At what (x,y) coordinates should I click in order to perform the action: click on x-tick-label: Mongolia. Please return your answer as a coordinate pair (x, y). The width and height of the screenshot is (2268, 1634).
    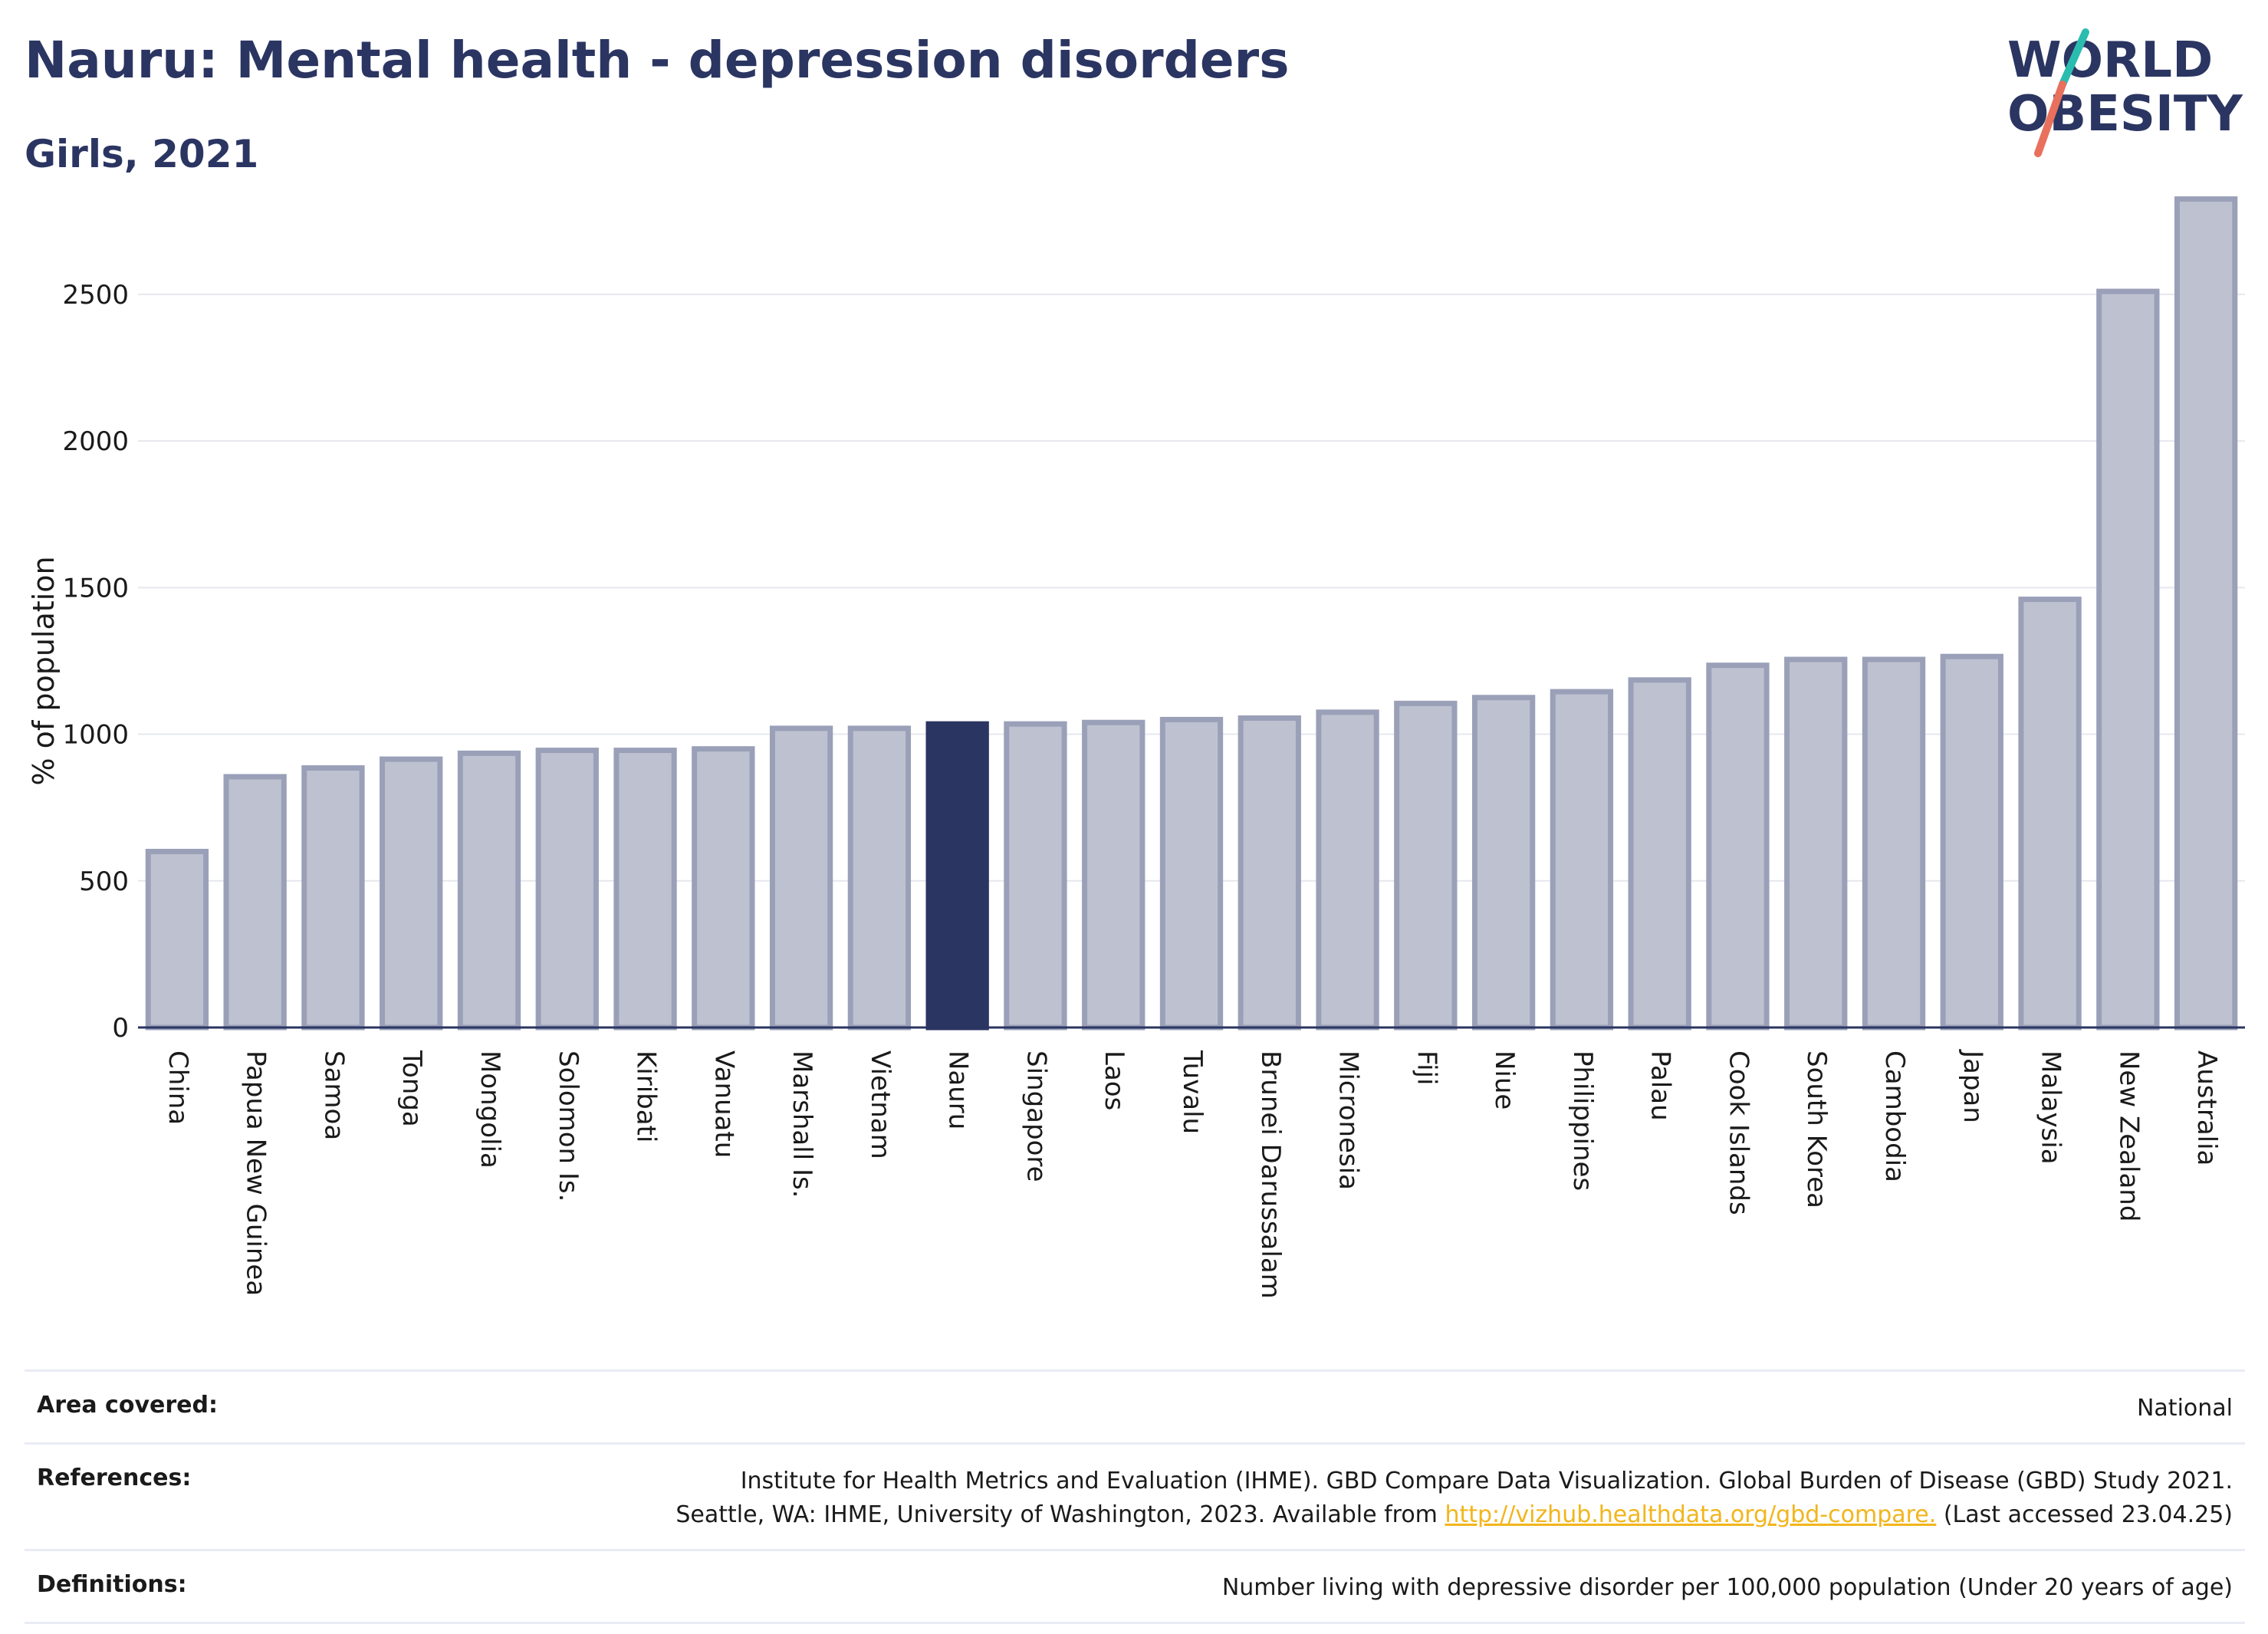
    Looking at the image, I should click on (490, 1109).